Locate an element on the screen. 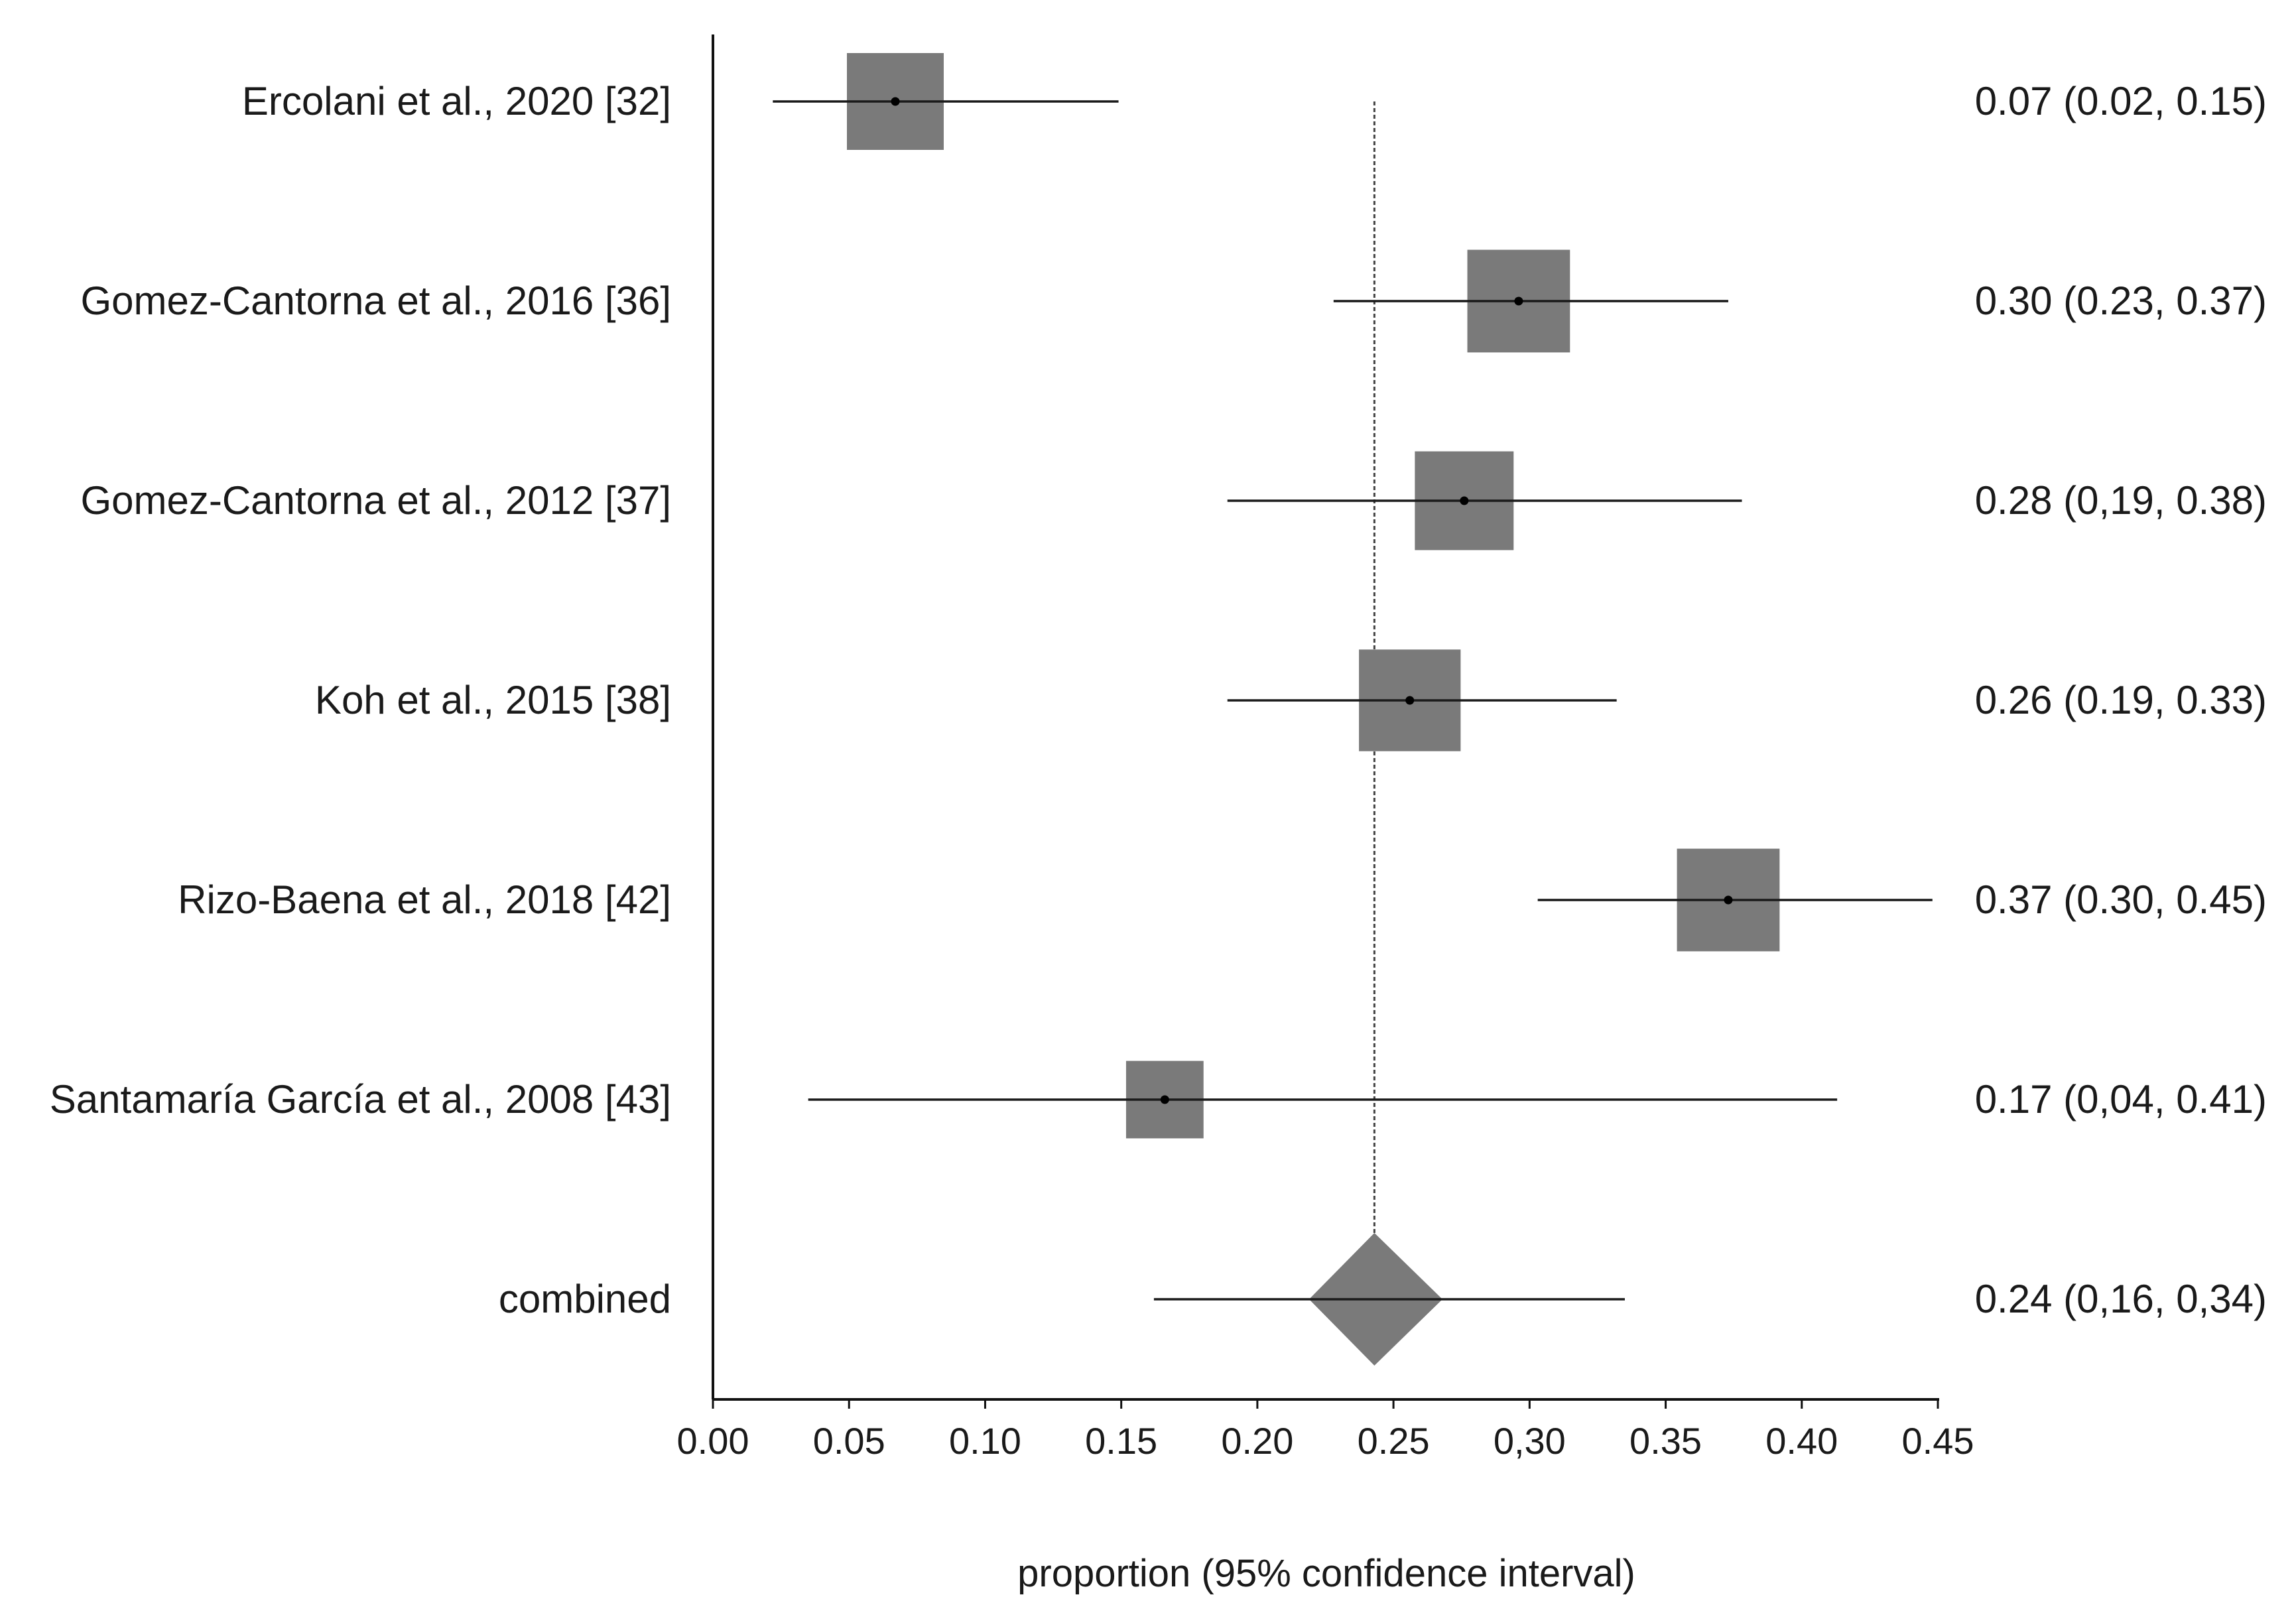 This screenshot has width=2296, height=1605. x-tick-label: 0,30 is located at coordinates (1530, 1441).